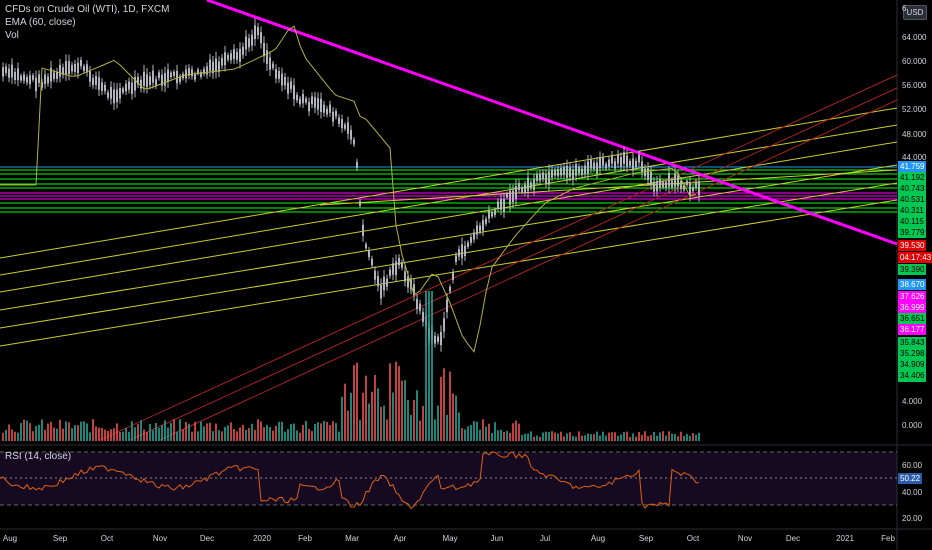  Describe the element at coordinates (38, 456) in the screenshot. I see `rsi-legend: RSI (14, close)` at that location.